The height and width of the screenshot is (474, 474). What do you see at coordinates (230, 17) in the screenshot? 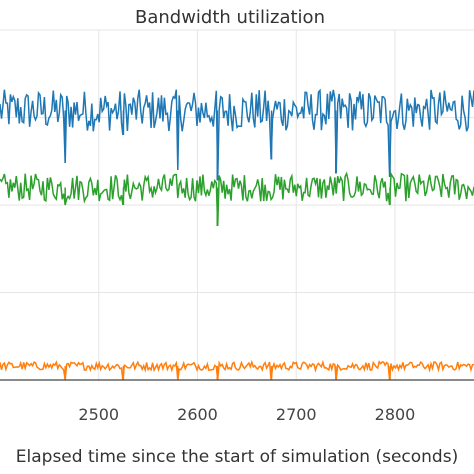
I see `chart-title: Bandwidth utilization` at bounding box center [230, 17].